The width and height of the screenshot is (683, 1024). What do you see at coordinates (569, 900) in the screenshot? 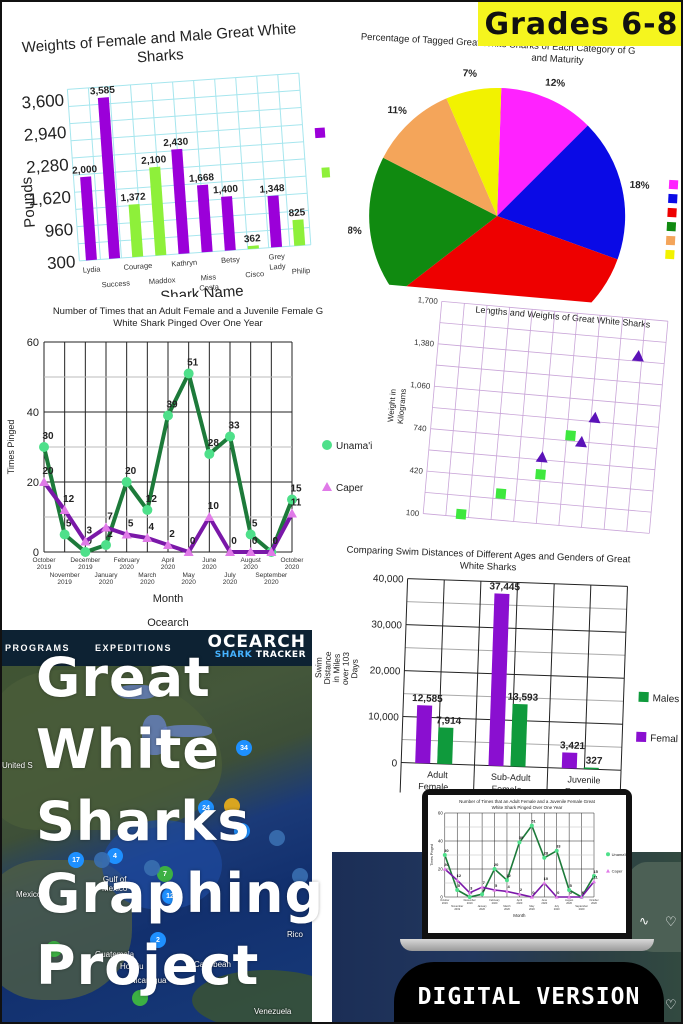
I see `svg-text: August` at bounding box center [569, 900].